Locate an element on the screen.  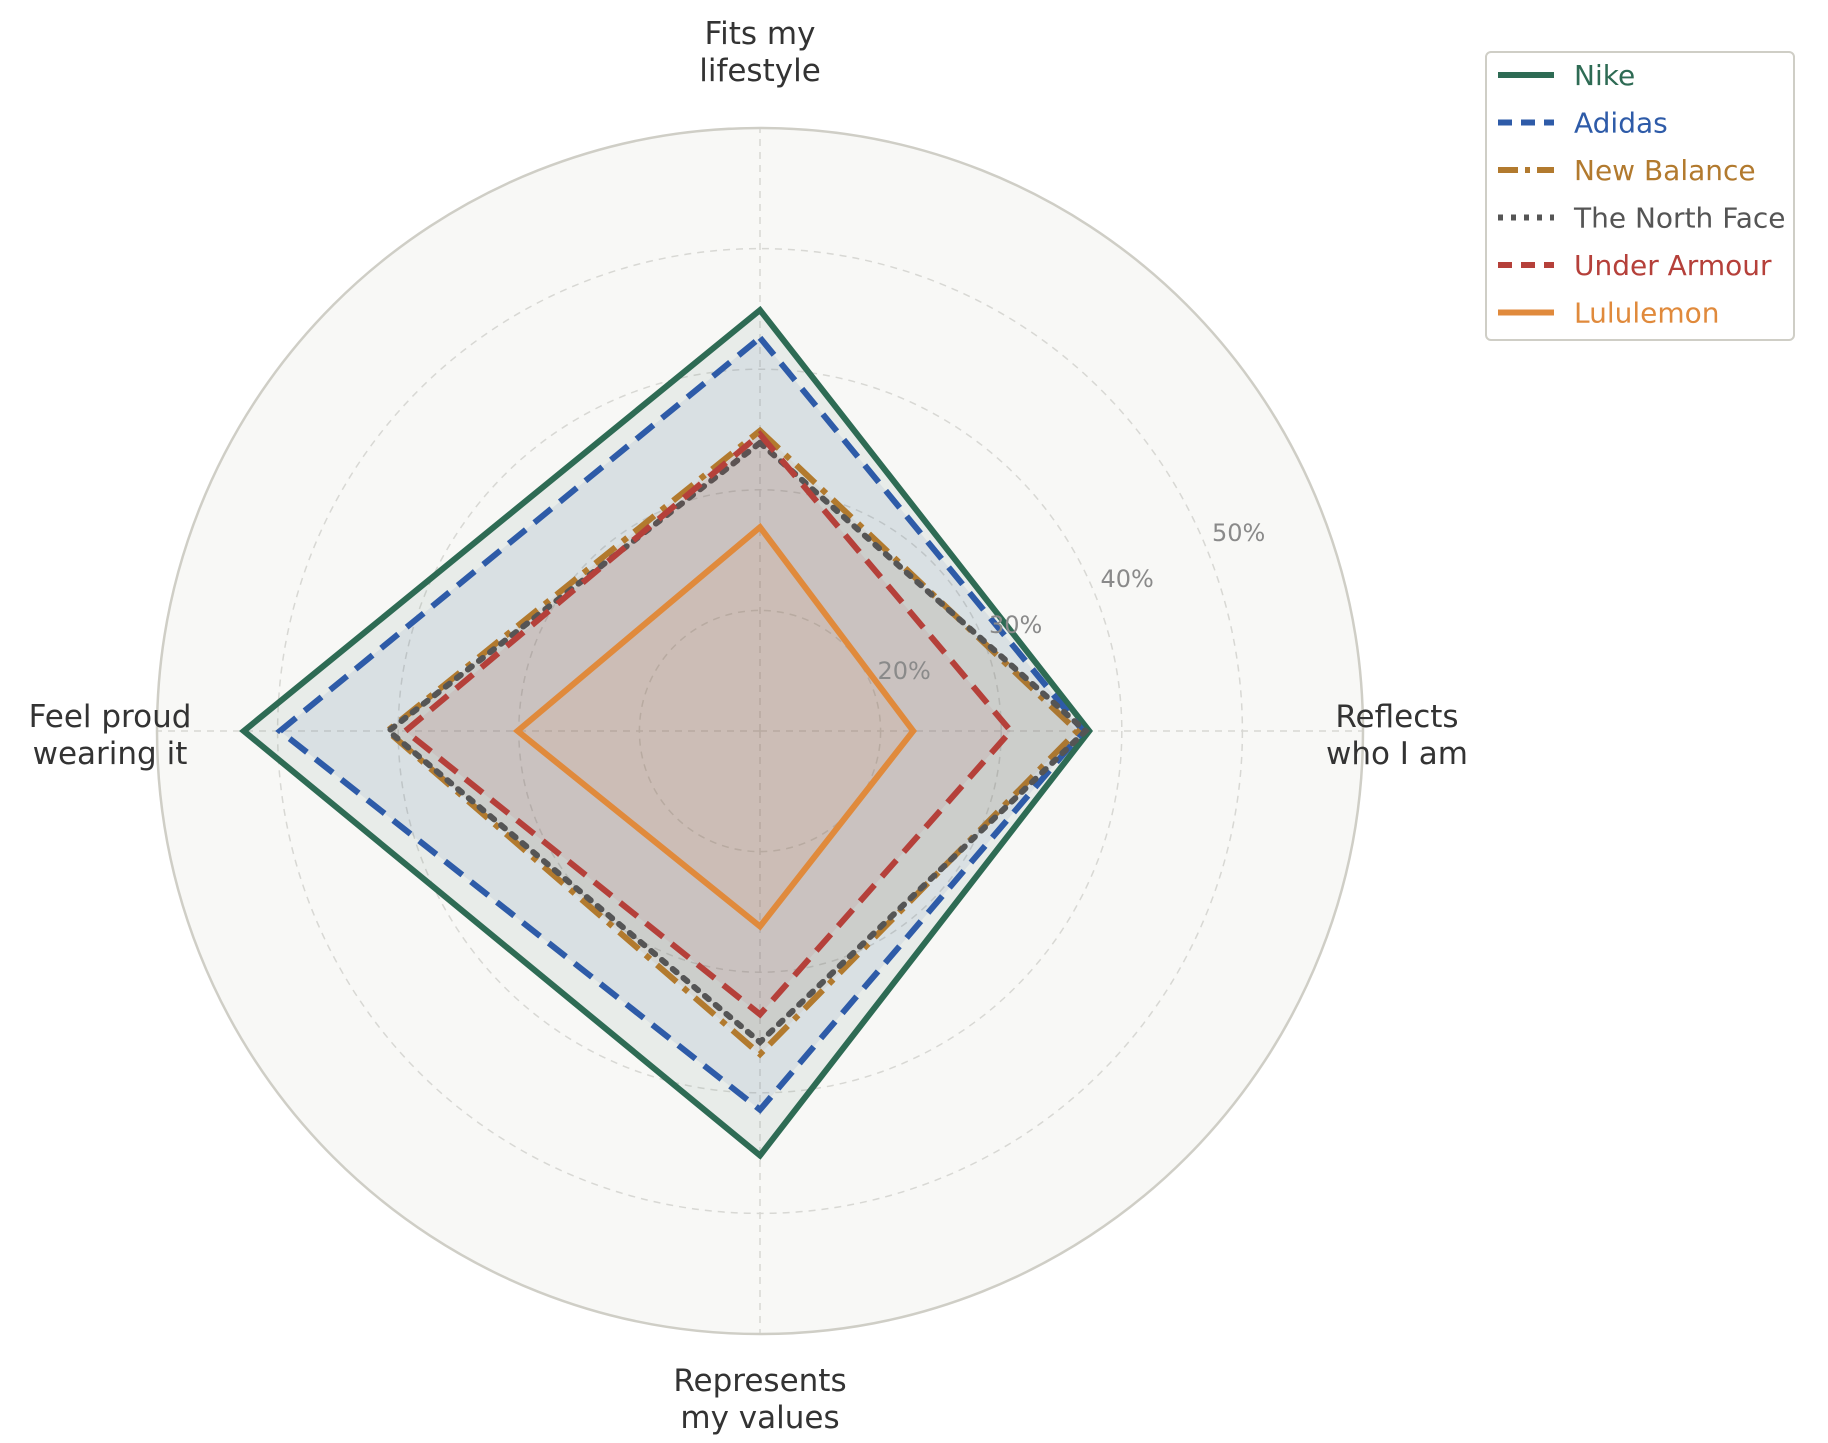
series-fill-under-armour is located at coordinates (708, 724).